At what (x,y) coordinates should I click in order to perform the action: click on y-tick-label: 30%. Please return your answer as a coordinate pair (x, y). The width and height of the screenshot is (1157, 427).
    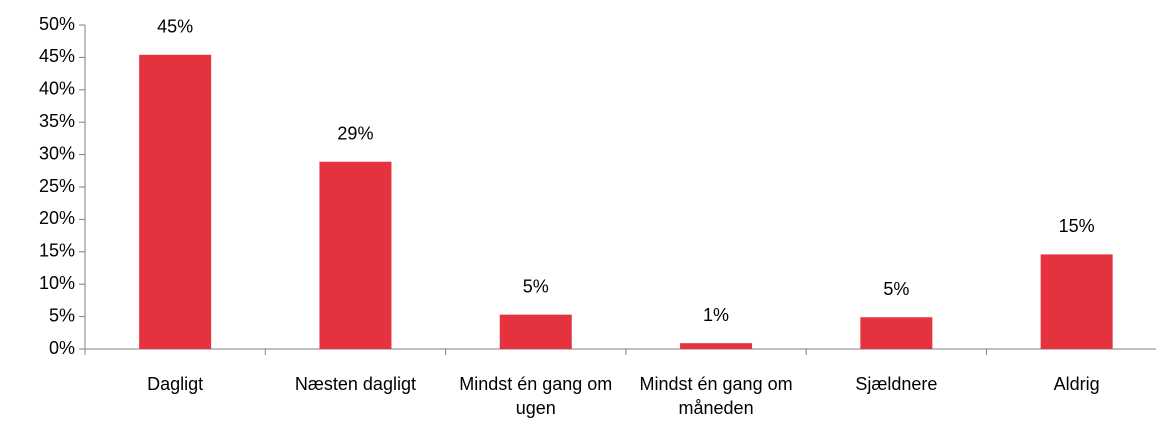
    Looking at the image, I should click on (57, 153).